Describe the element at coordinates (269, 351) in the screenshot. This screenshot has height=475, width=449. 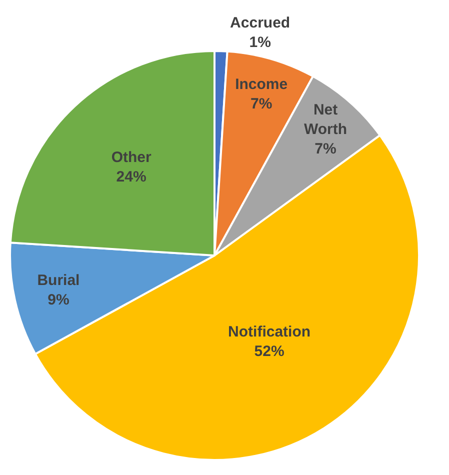
I see `data-label: 52%` at that location.